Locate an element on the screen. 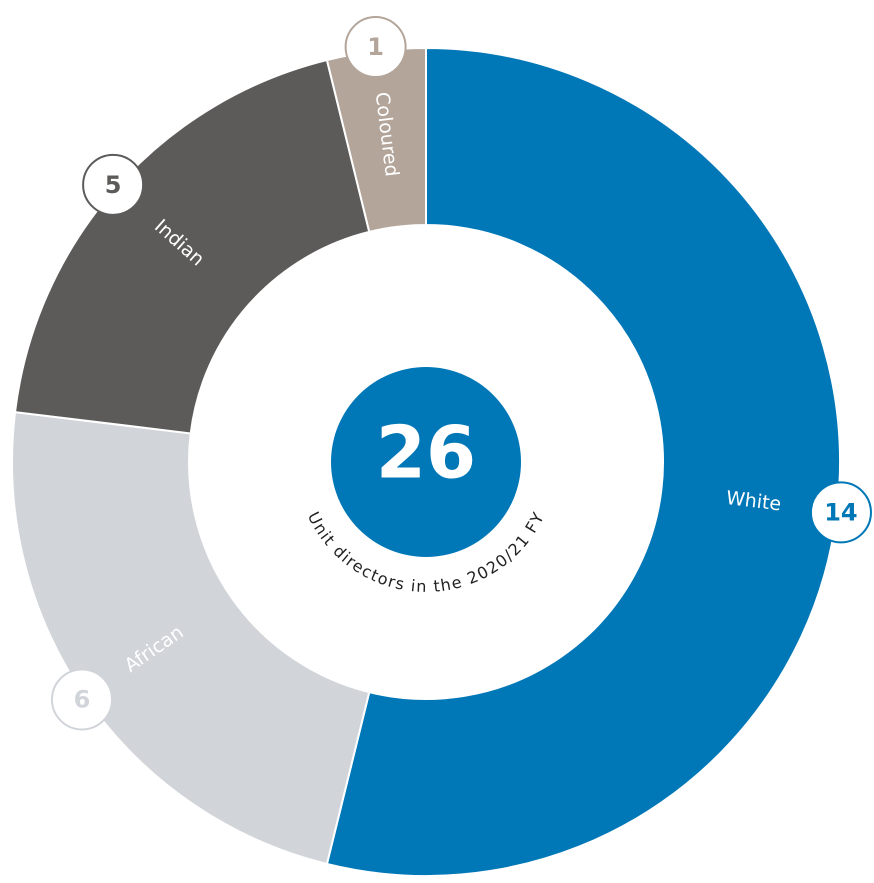 The image size is (874, 883). value-label: 6 is located at coordinates (82, 699).